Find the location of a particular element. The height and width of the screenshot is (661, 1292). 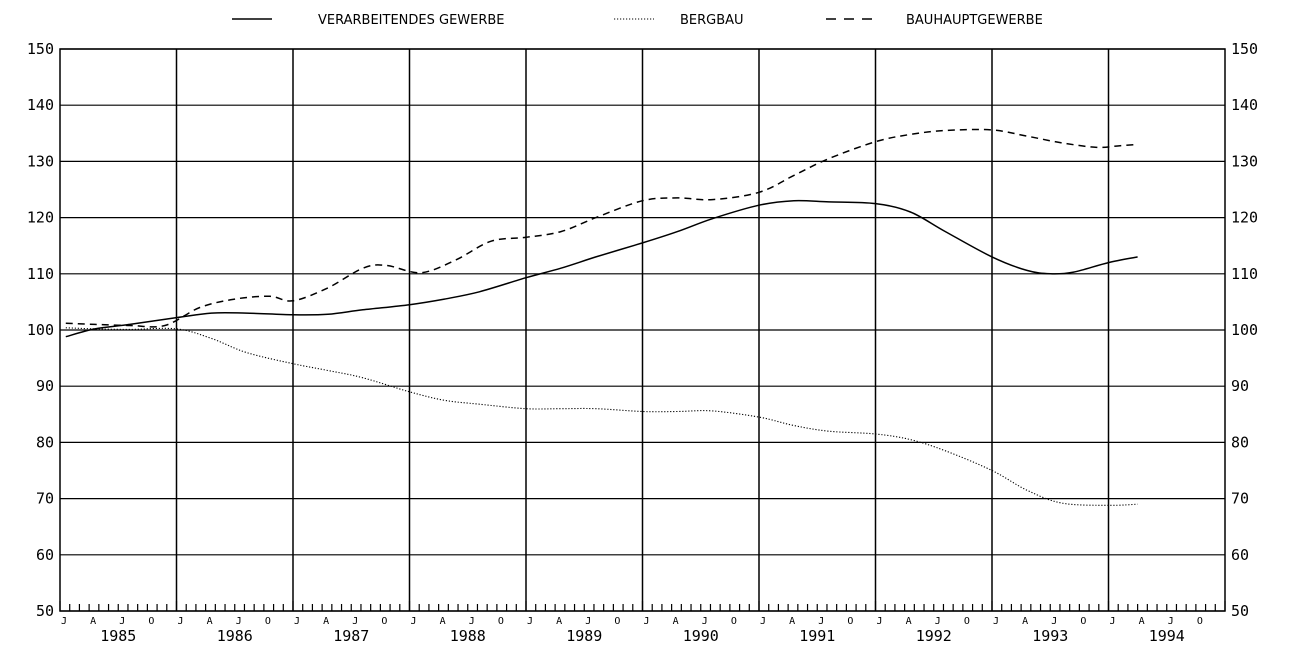

y-tick-label-right: 100 is located at coordinates (1244, 330).